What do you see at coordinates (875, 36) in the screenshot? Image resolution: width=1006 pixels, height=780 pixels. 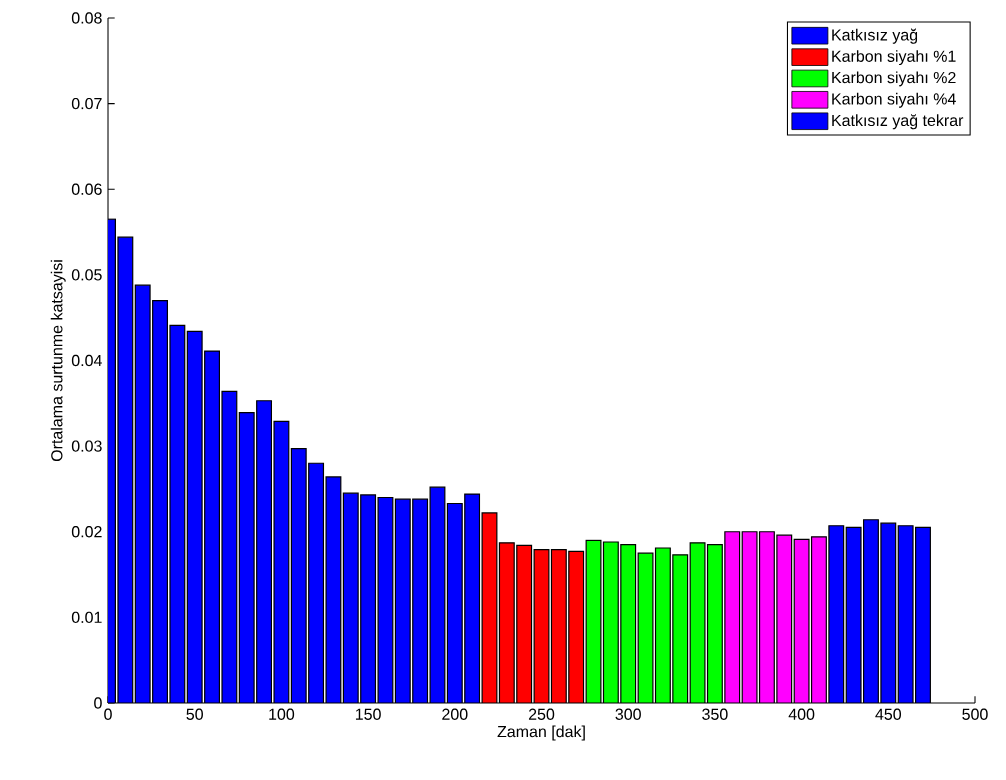 I see `legend-label: Katkısız yağ` at bounding box center [875, 36].